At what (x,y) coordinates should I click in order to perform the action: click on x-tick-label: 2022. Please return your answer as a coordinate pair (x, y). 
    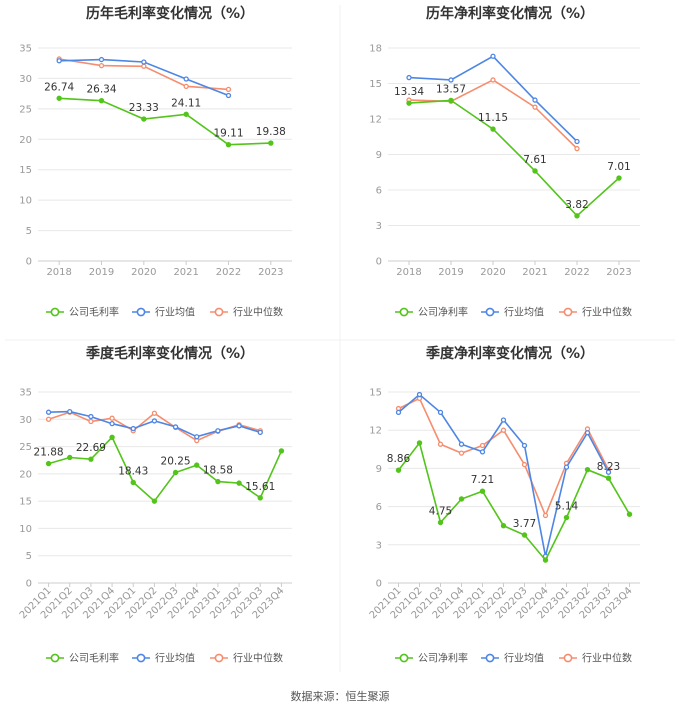
    Looking at the image, I should click on (576, 272).